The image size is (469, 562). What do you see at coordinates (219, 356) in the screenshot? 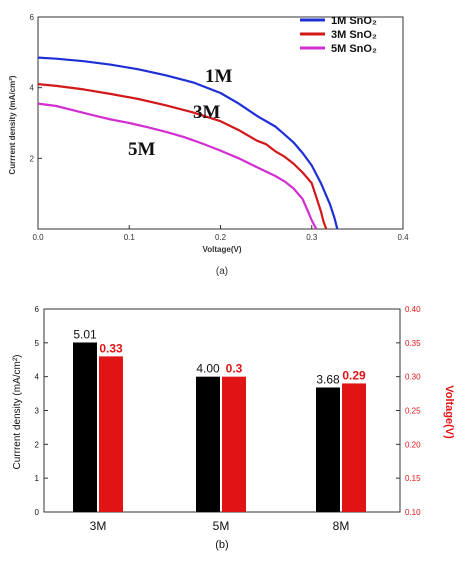
I see `plot-b-data-labels: 5.010.33 4.00 0.3 3.68 0.29` at bounding box center [219, 356].